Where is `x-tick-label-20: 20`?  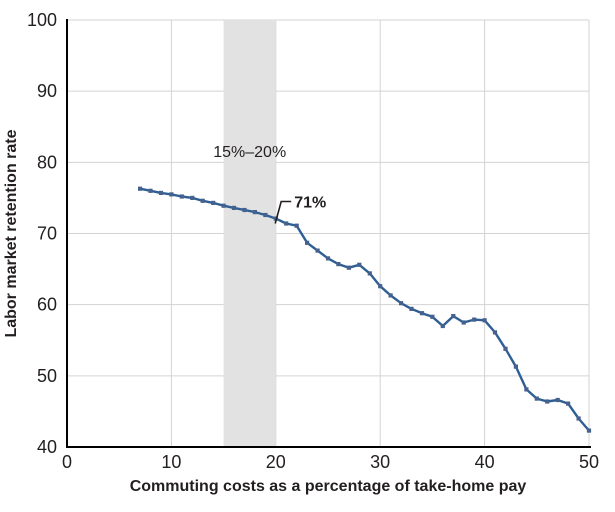
x-tick-label-20: 20 is located at coordinates (276, 462).